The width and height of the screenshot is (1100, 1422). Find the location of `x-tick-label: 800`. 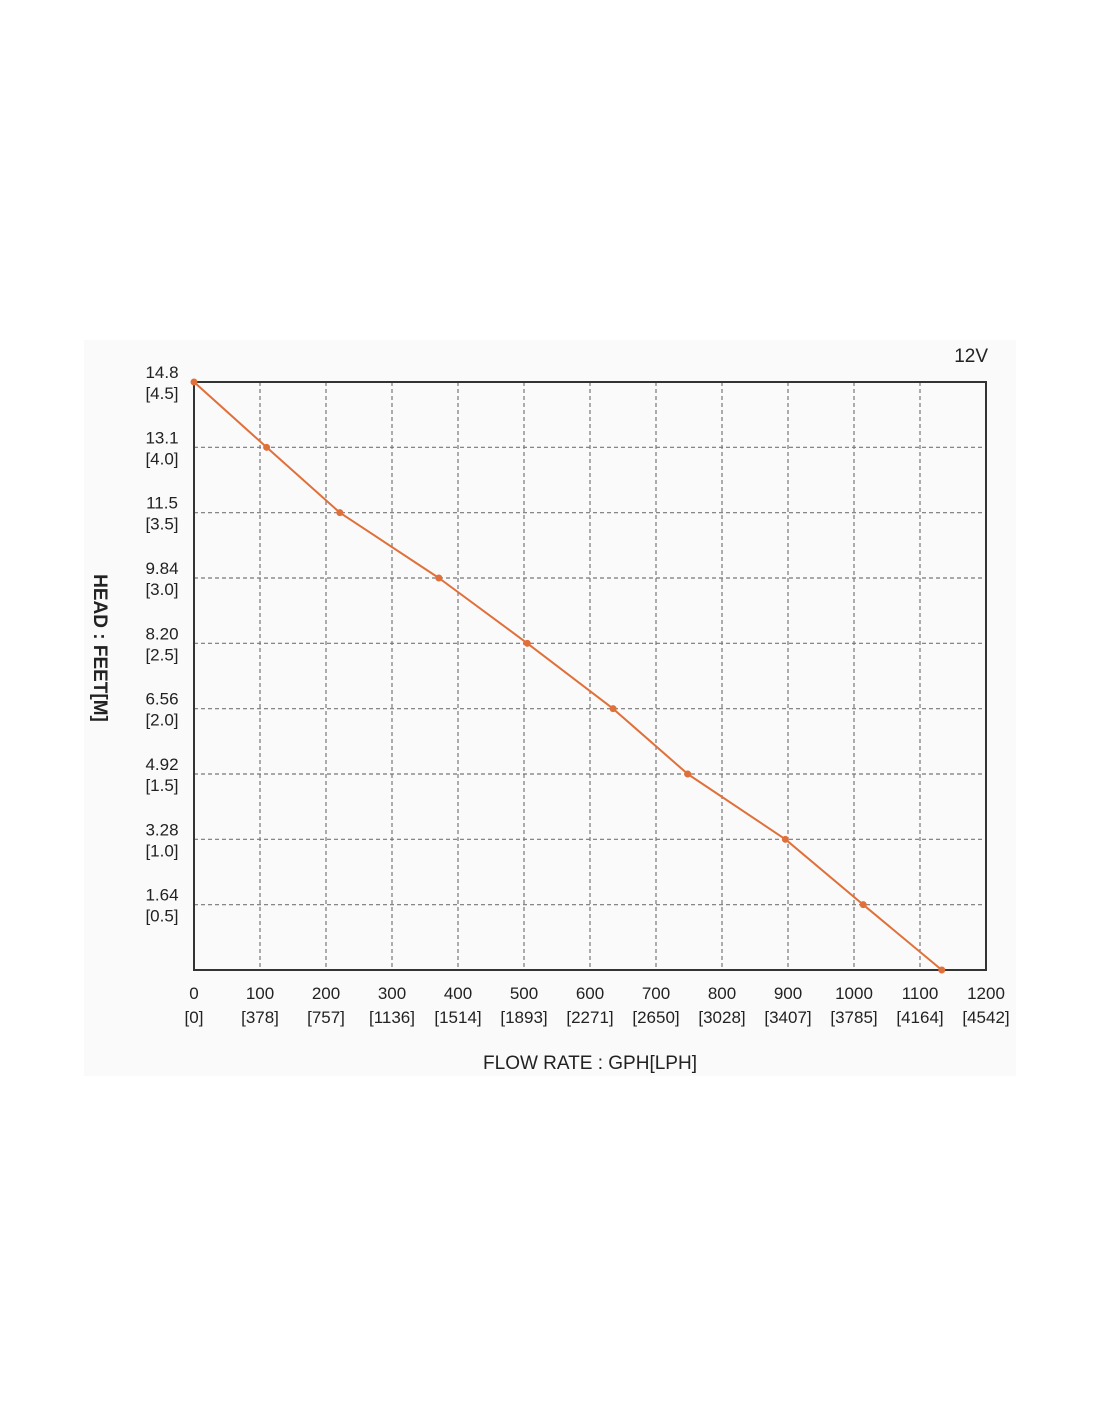

x-tick-label: 800 is located at coordinates (722, 993).